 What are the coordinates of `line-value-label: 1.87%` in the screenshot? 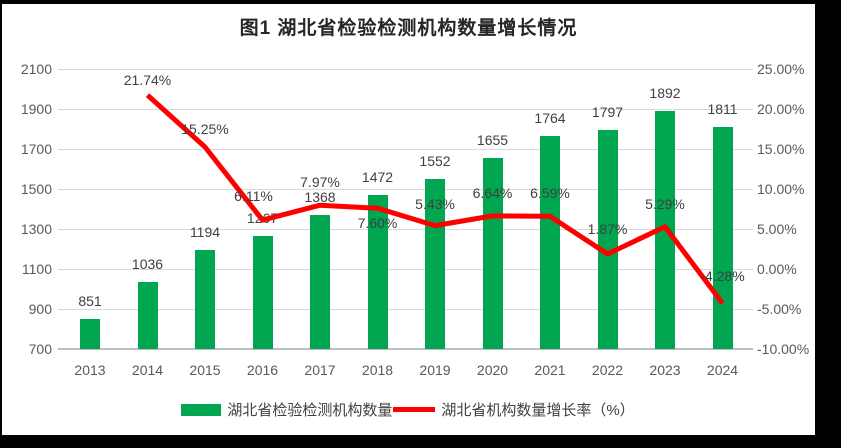 It's located at (607, 229).